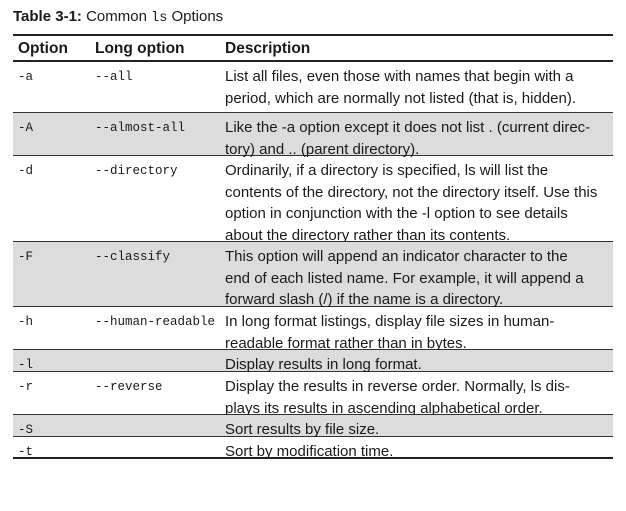  Describe the element at coordinates (155, 322) in the screenshot. I see `long-option-cell: --human-readable` at that location.